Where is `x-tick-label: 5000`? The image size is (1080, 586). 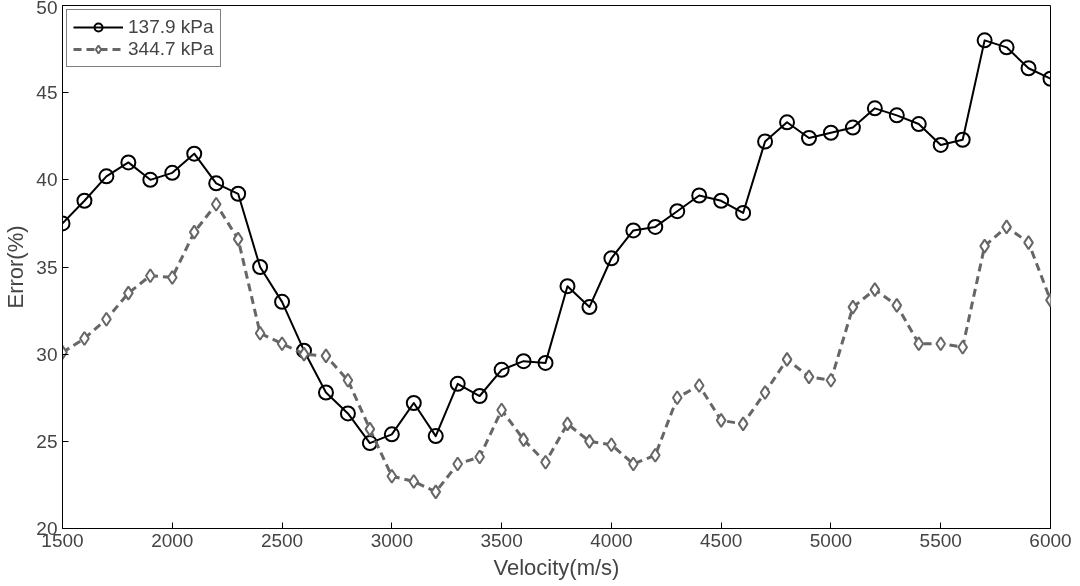
x-tick-label: 5000 is located at coordinates (831, 540).